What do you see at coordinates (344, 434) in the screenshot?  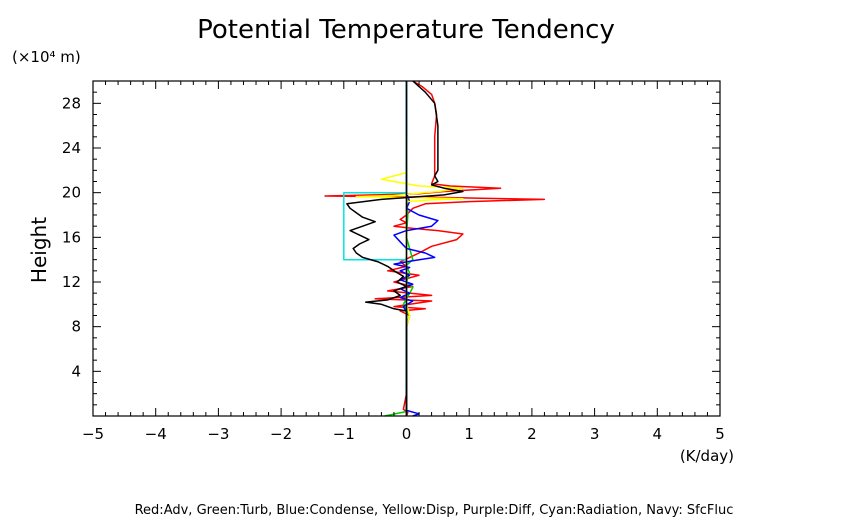 I see `x-tick-label: −1` at bounding box center [344, 434].